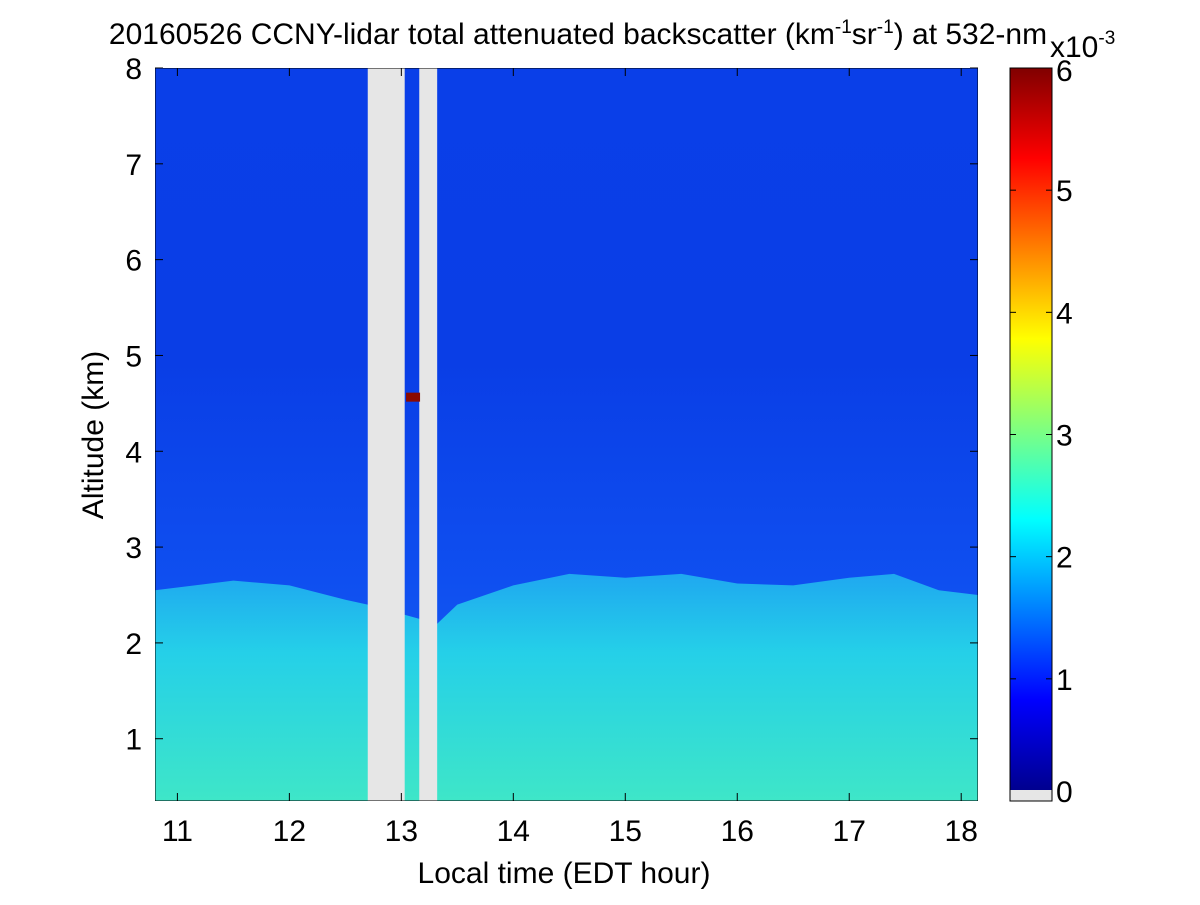 This screenshot has width=1200, height=905. I want to click on colorbar-tick-label-4: 4, so click(1064, 313).